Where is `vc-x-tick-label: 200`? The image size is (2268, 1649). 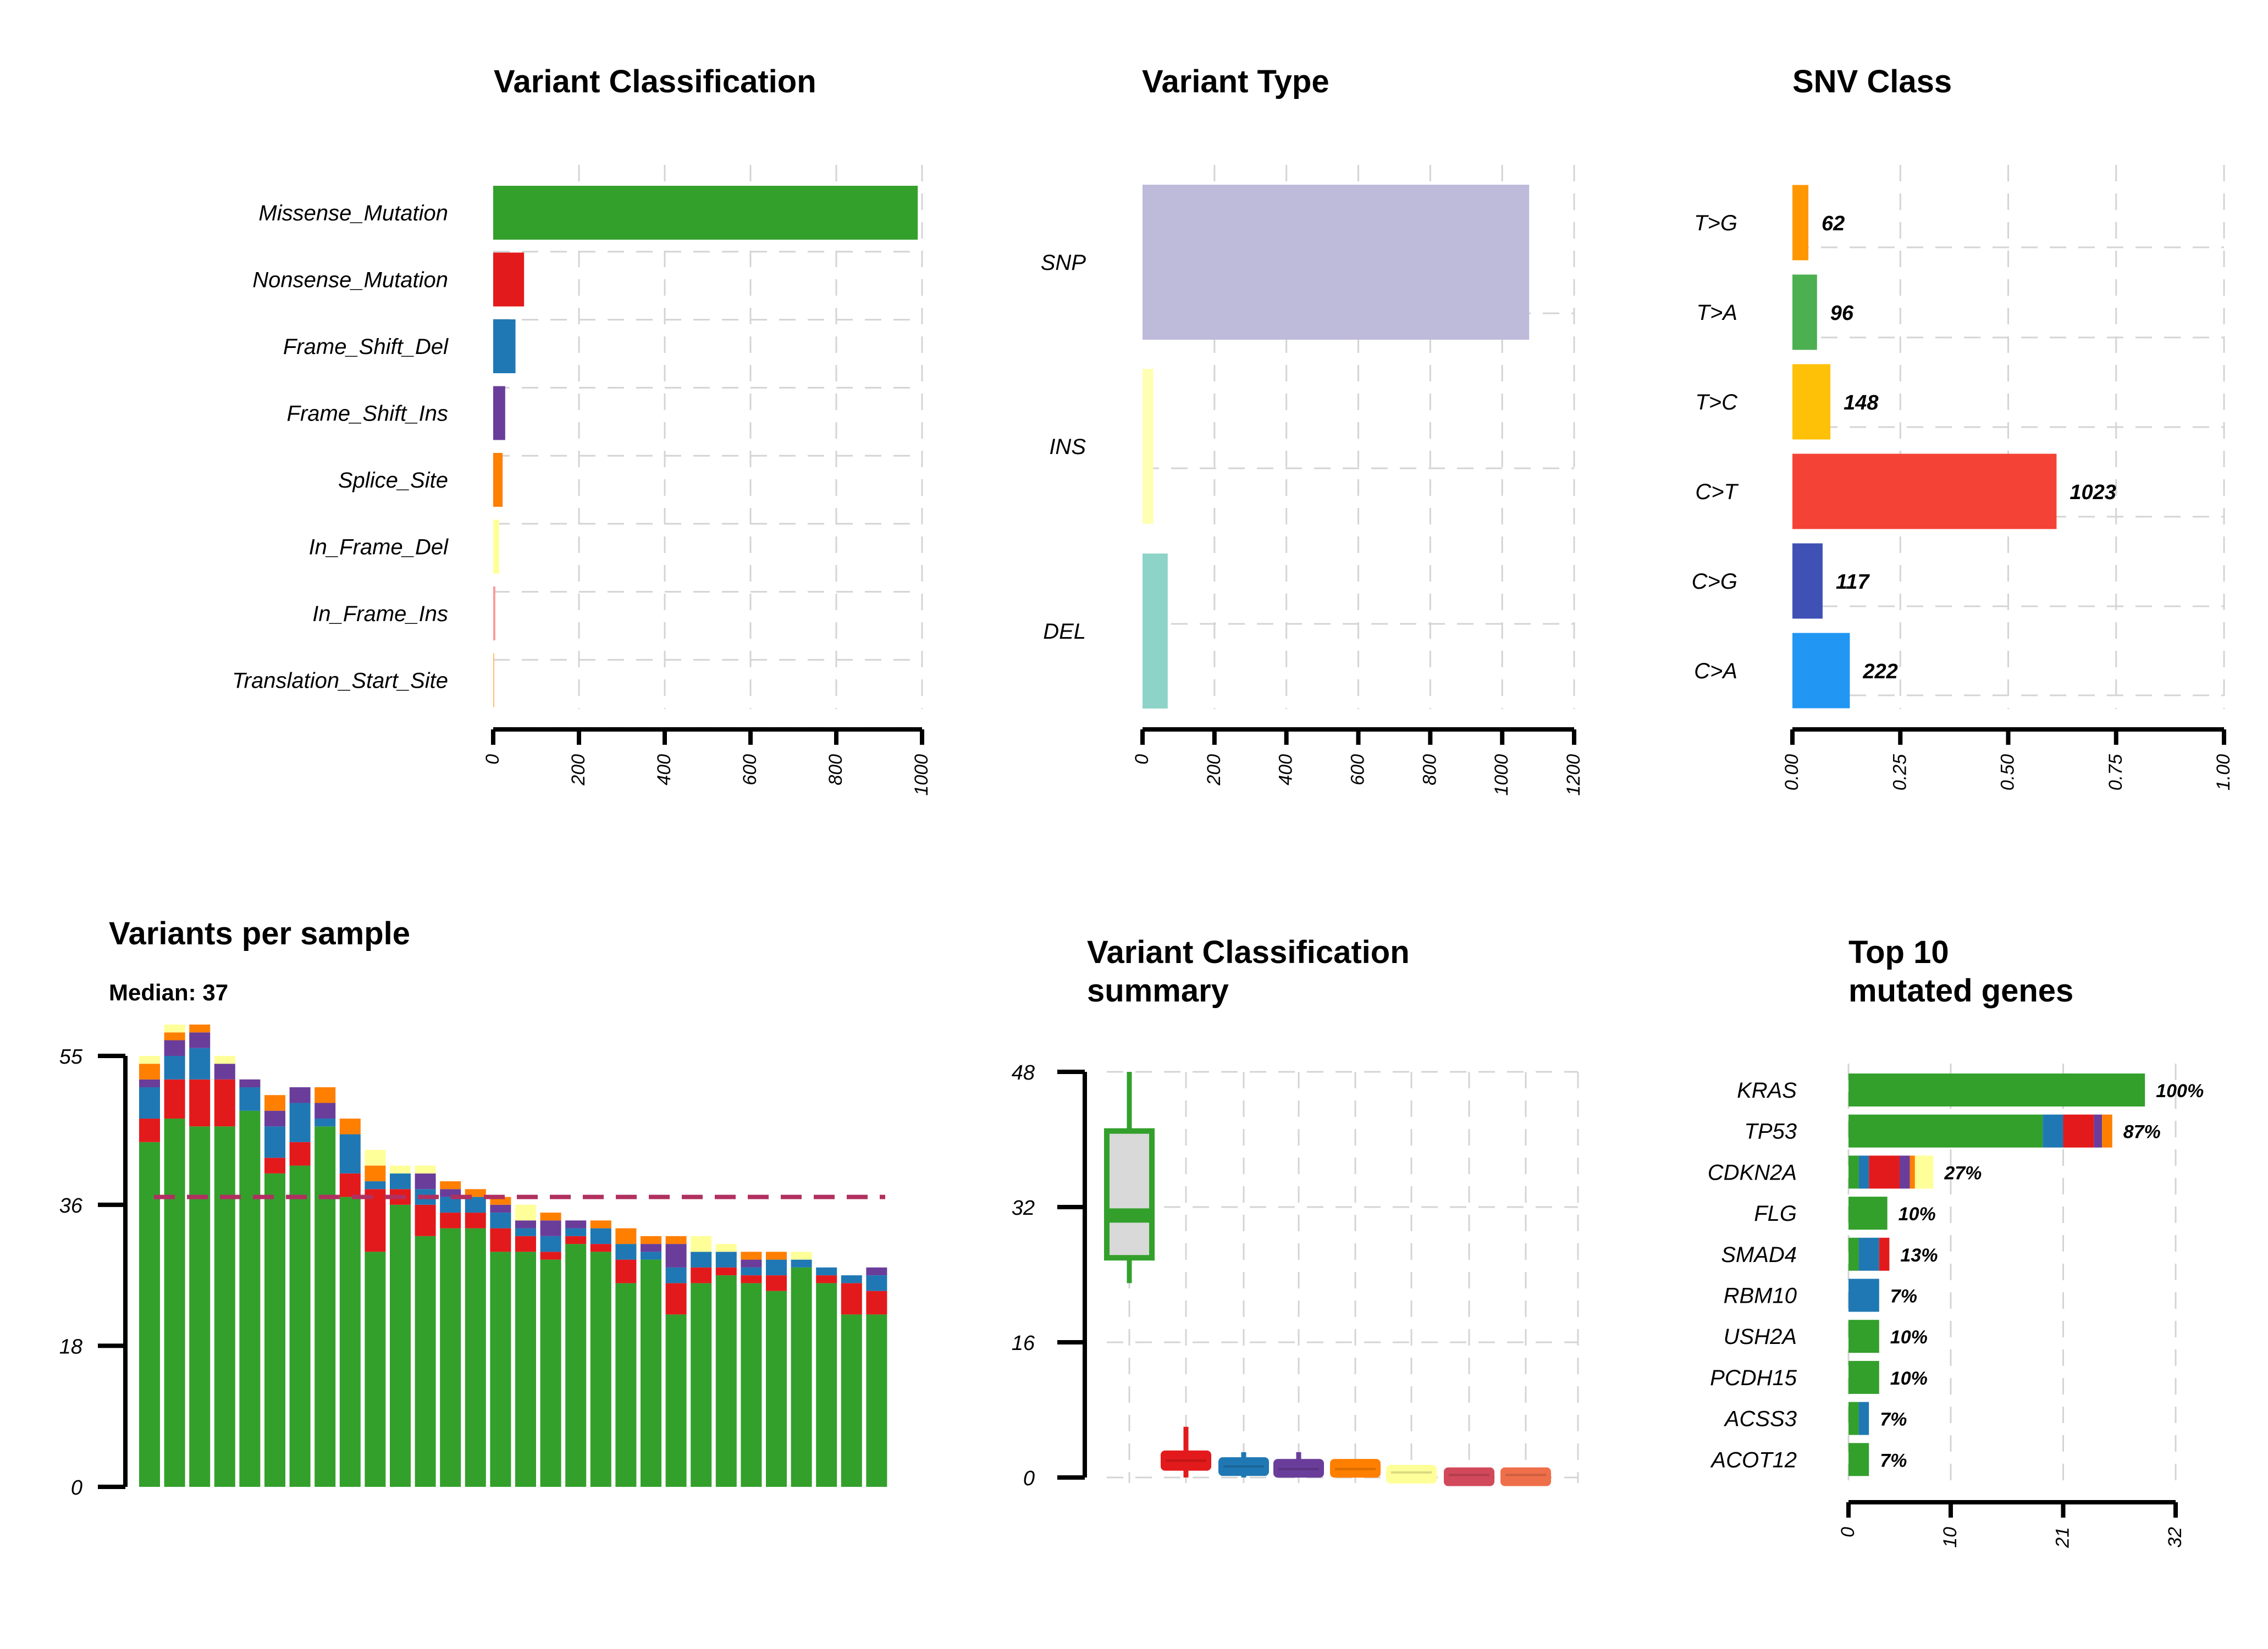 vc-x-tick-label: 200 is located at coordinates (579, 770).